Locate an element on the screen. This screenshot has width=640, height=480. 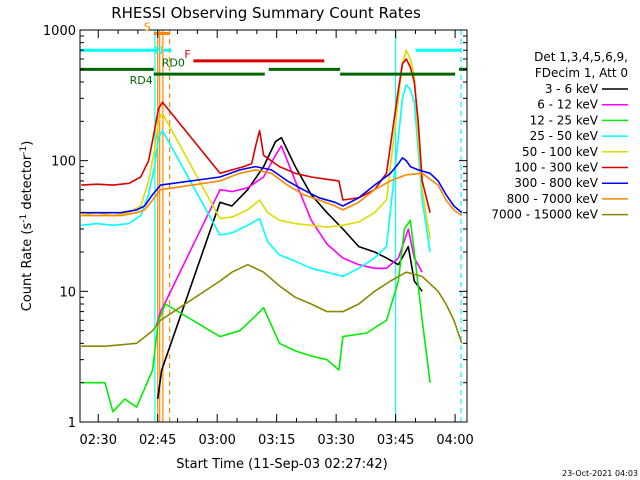
legend-label-7000-15000-kev: 7000 - 15000 keV is located at coordinates (544, 215).